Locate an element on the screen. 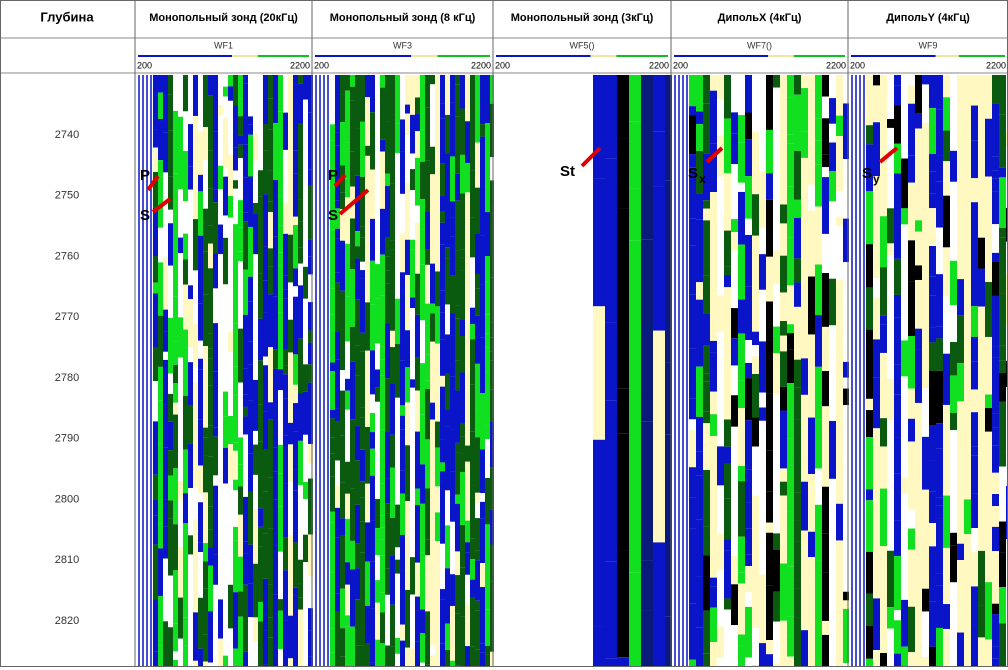  track-title: Монопольный зонд (3кГц) is located at coordinates (582, 18).